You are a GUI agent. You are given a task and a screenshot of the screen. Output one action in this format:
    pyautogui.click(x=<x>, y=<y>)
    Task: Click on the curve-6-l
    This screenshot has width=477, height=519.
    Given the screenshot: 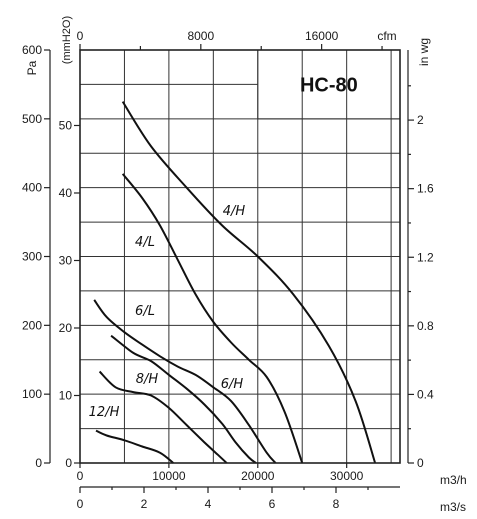 What is the action you would take?
    pyautogui.click(x=185, y=381)
    